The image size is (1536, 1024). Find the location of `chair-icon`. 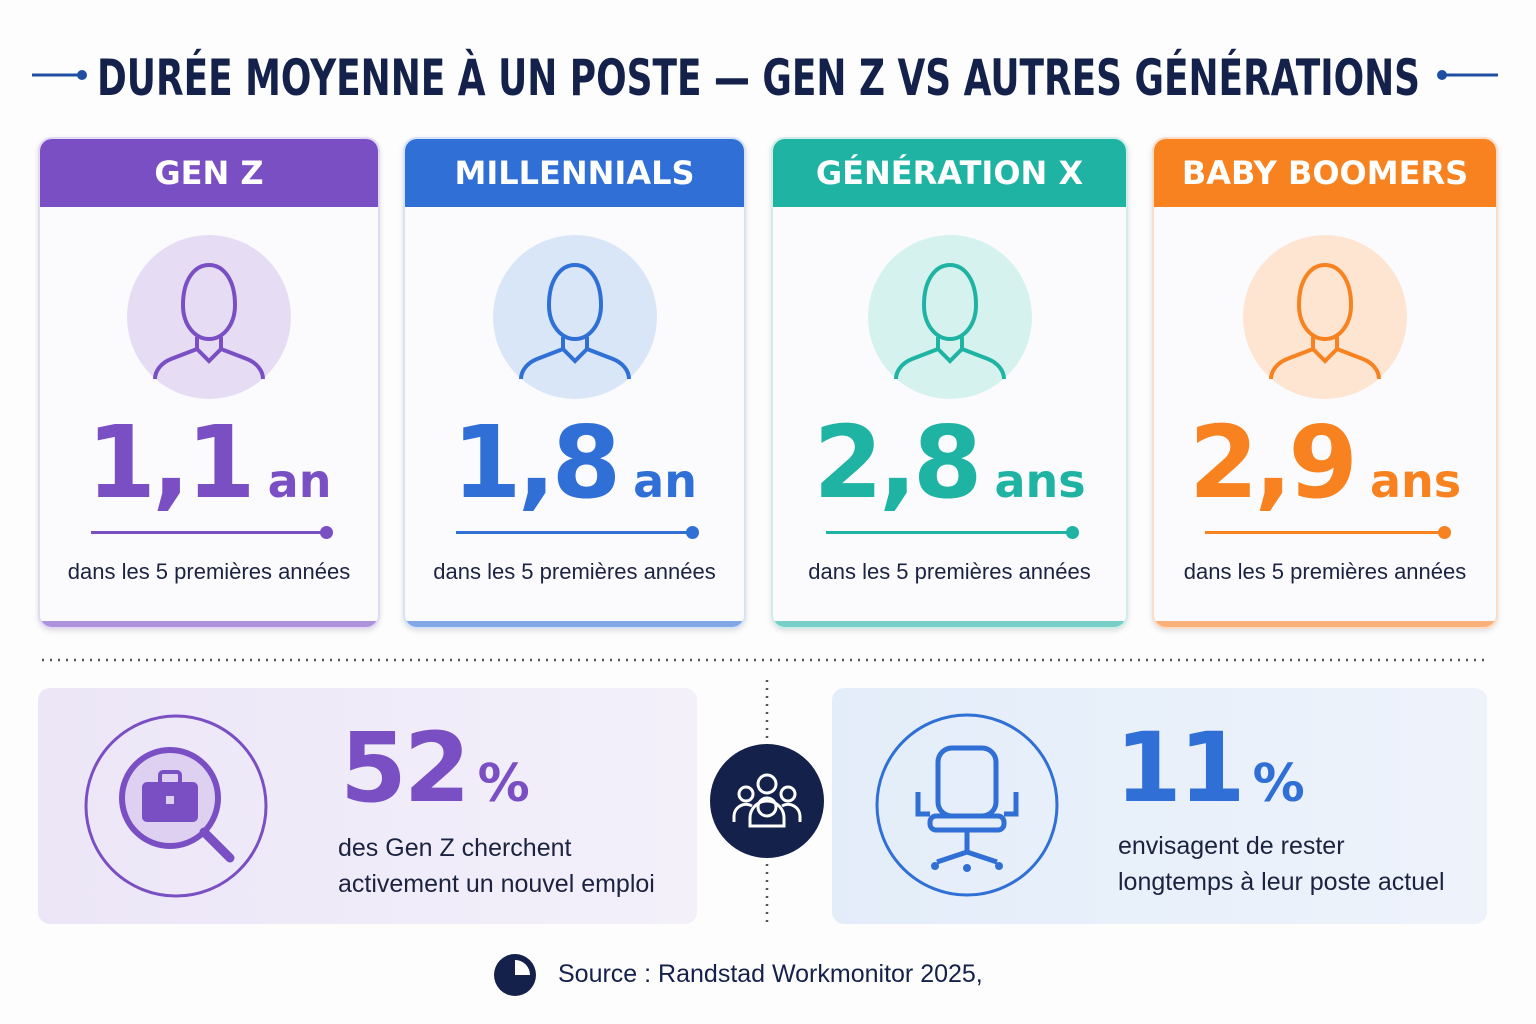

chair-icon is located at coordinates (967, 805).